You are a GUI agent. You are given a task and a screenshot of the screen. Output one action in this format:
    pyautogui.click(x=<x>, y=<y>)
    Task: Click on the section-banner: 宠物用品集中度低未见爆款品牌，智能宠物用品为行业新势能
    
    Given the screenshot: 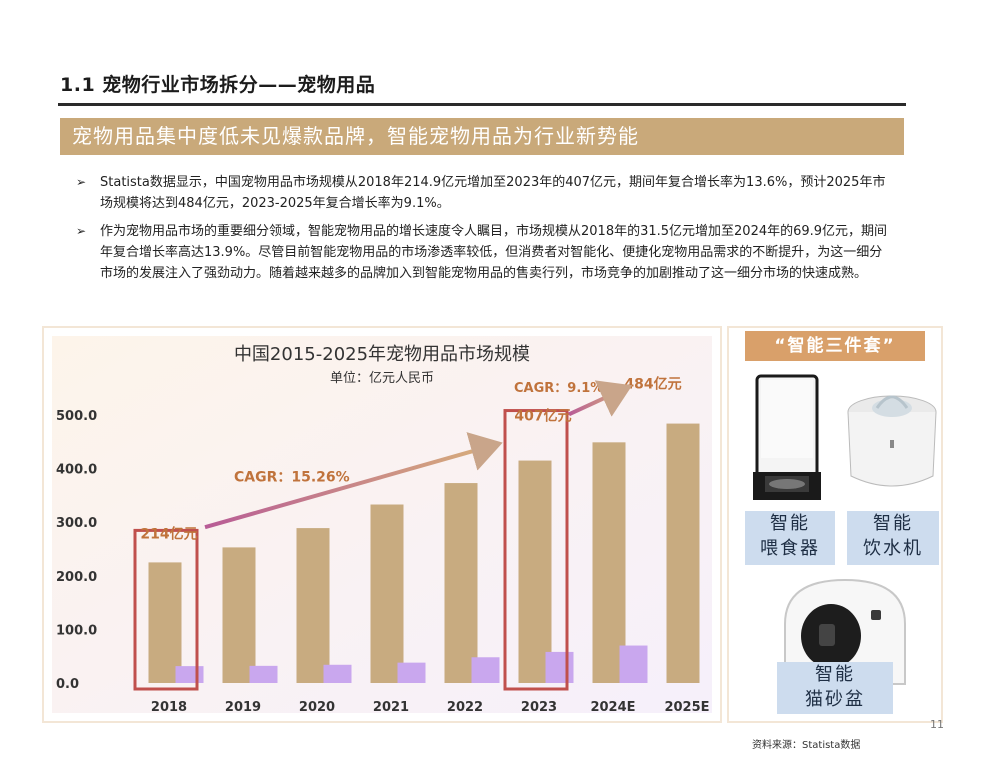 What is the action you would take?
    pyautogui.click(x=482, y=136)
    